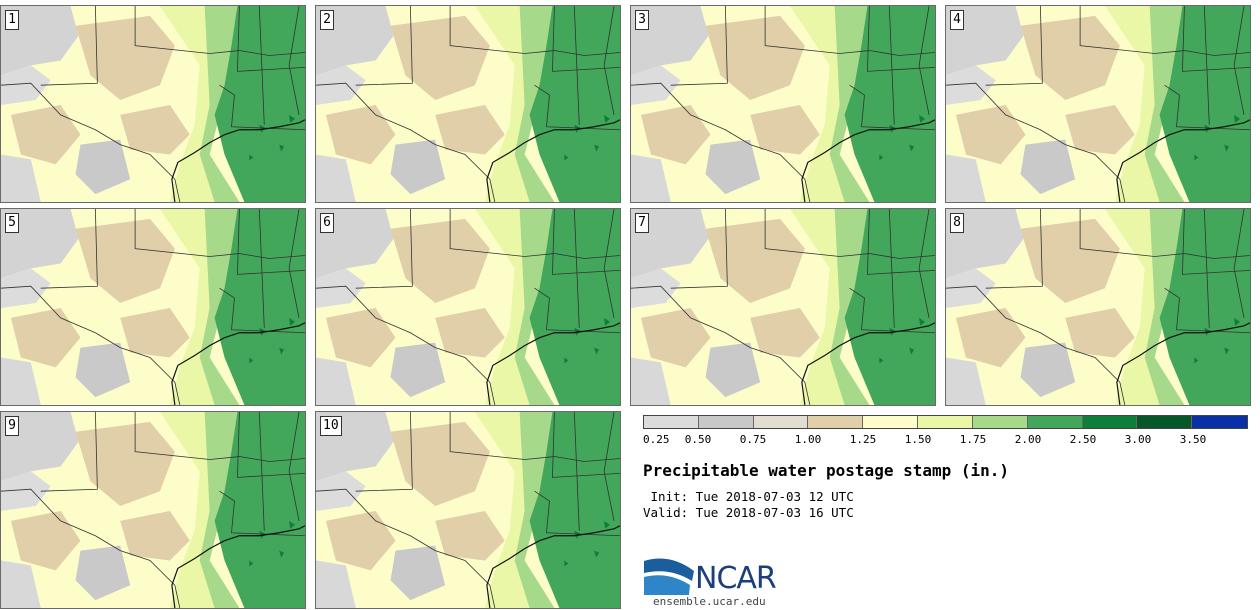 The width and height of the screenshot is (1260, 610). What do you see at coordinates (642, 20) in the screenshot?
I see `panel-label: 3` at bounding box center [642, 20].